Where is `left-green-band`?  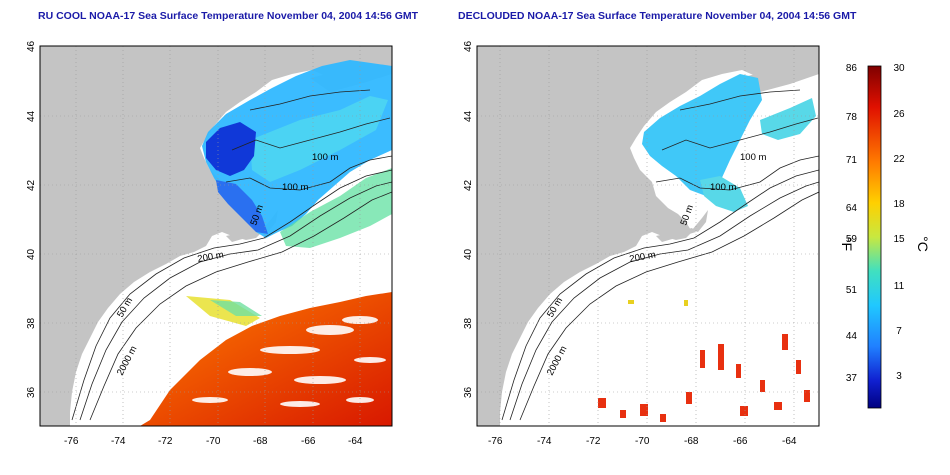 left-green-band is located at coordinates (336, 208).